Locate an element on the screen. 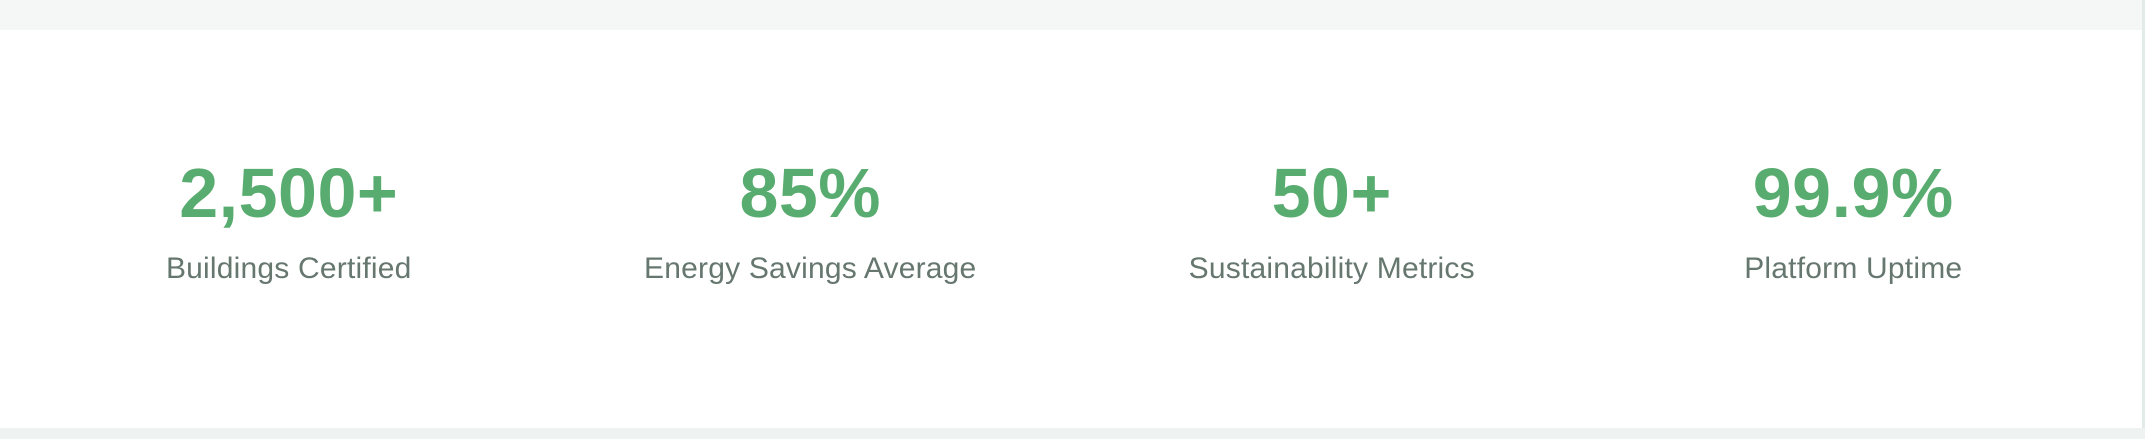  bottom-background-band is located at coordinates (1072, 433).